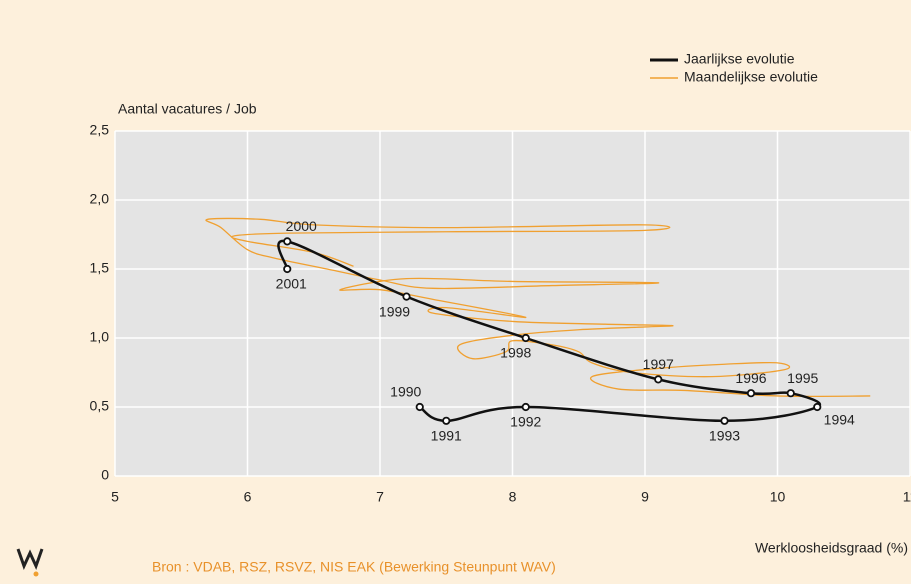  Describe the element at coordinates (380, 497) in the screenshot. I see `x-tick-label: 7` at that location.